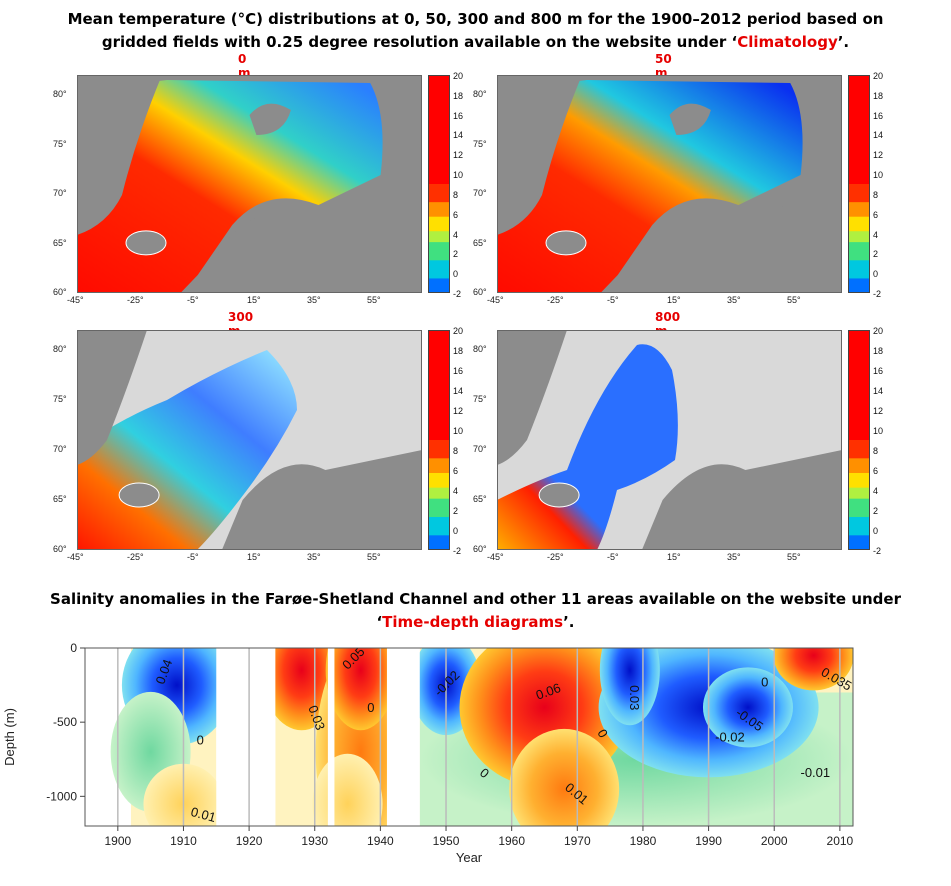 This screenshot has width=951, height=886. I want to click on x-tick-label: 1920, so click(249, 841).